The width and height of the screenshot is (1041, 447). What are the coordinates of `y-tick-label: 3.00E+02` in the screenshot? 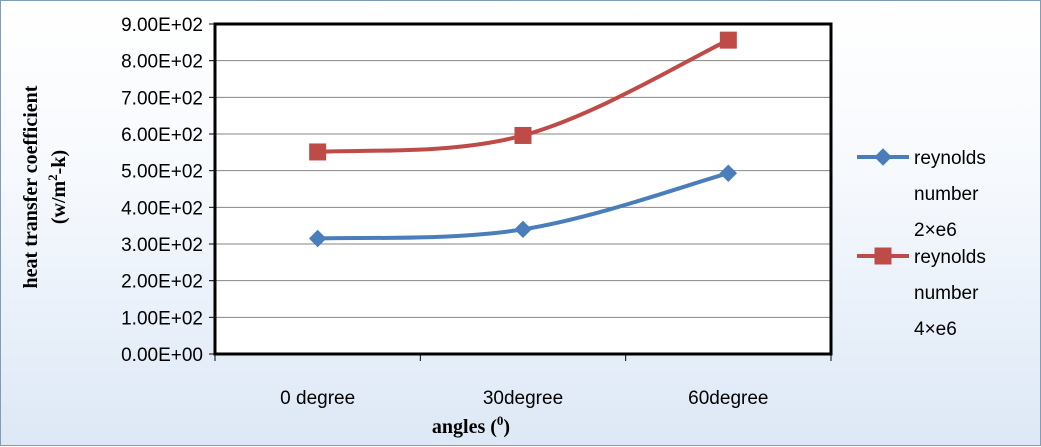 It's located at (162, 245).